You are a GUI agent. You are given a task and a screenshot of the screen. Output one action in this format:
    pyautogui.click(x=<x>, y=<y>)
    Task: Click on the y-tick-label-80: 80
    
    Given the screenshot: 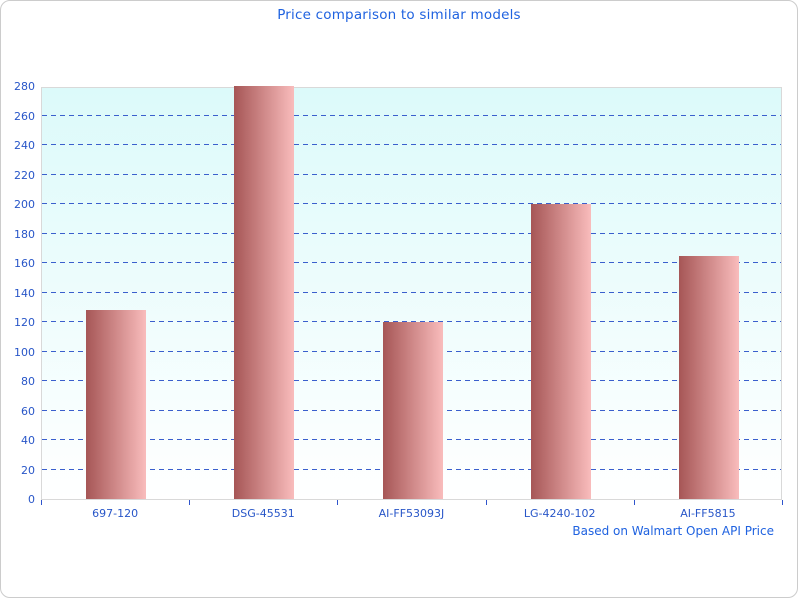 What is the action you would take?
    pyautogui.click(x=28, y=381)
    